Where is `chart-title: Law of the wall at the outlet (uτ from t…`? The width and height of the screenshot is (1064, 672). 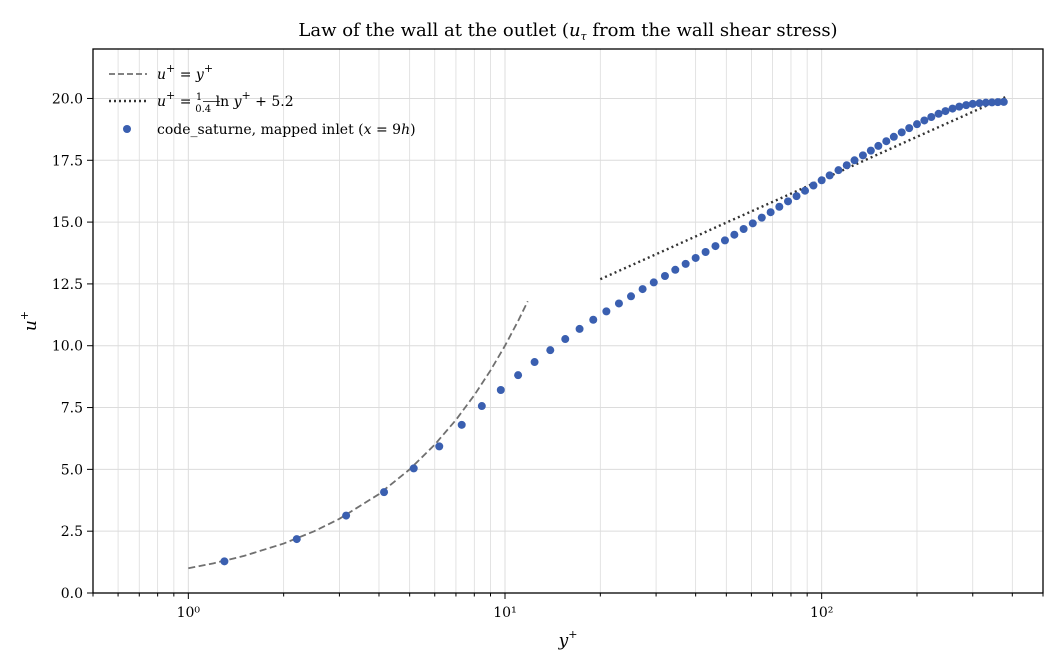 chart-title: Law of the wall at the outlet (uτ from t… is located at coordinates (567, 31).